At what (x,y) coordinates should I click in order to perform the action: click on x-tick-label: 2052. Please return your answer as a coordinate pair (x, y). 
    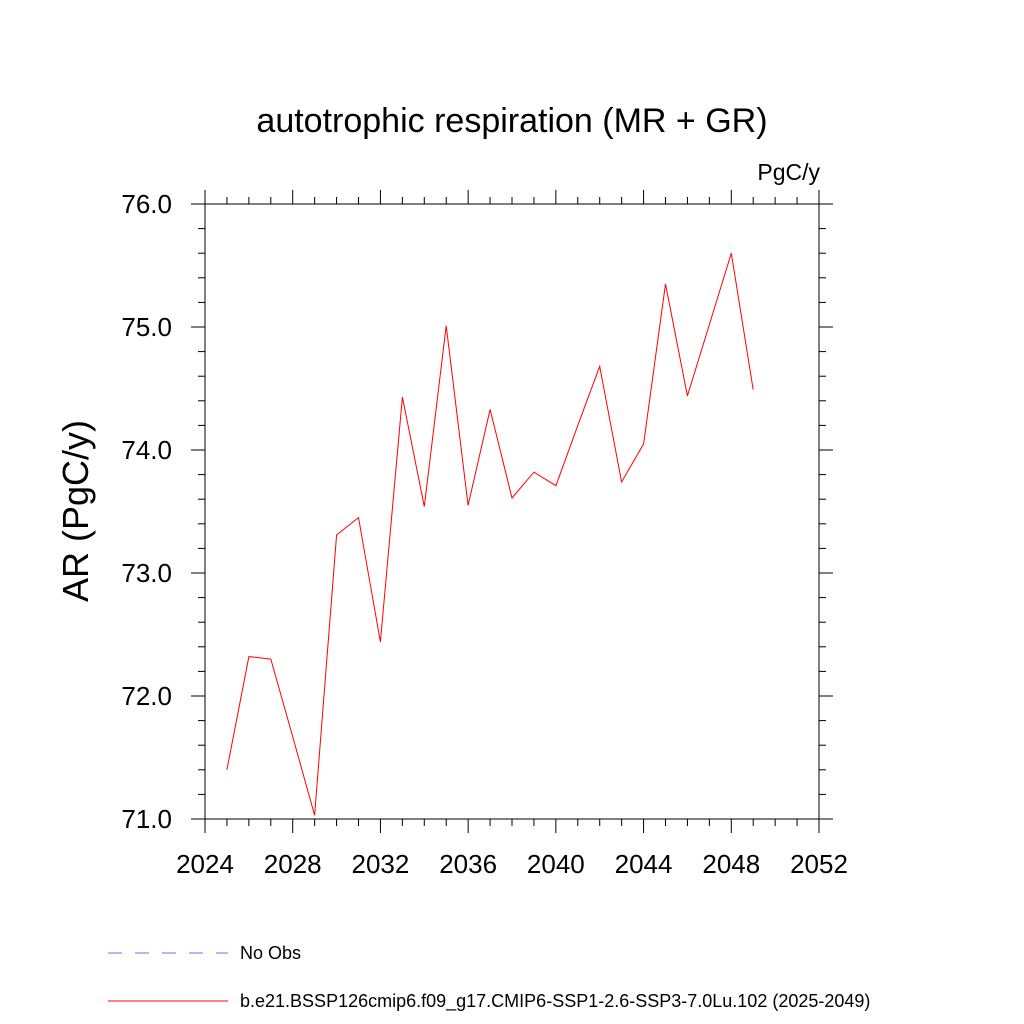
    Looking at the image, I should click on (819, 864).